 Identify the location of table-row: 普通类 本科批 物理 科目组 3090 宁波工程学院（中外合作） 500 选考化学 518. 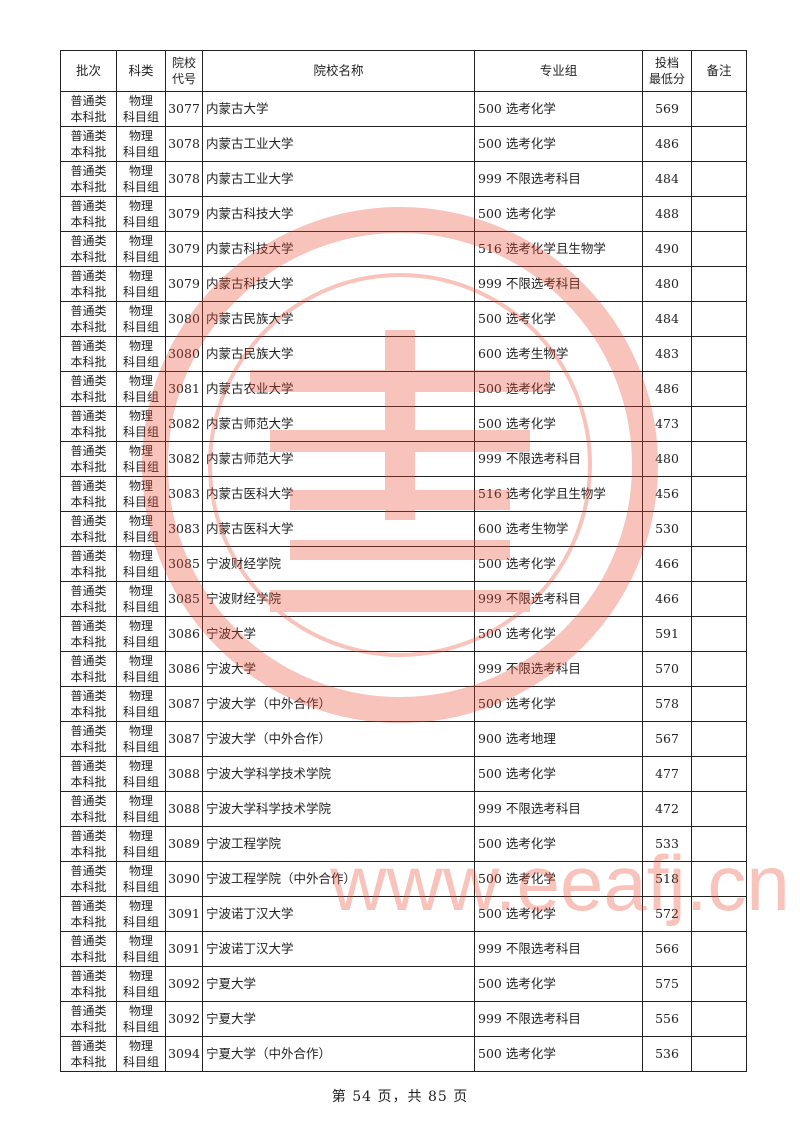
(403, 879).